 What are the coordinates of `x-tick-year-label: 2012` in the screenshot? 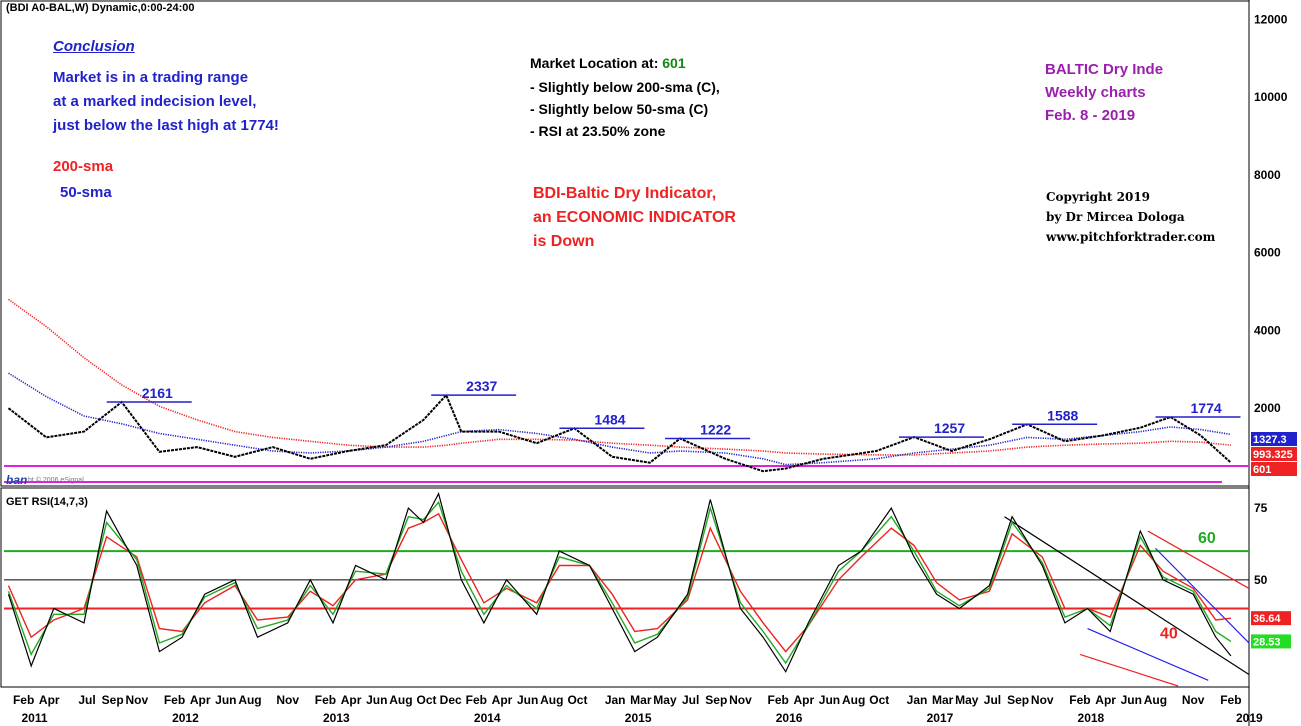 It's located at (185, 718).